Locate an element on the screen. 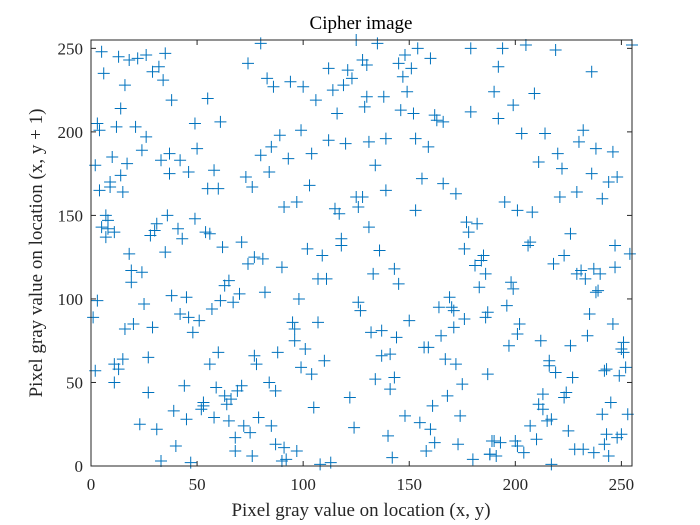 This screenshot has width=700, height=525. y-tick-label: 50 is located at coordinates (74, 382).